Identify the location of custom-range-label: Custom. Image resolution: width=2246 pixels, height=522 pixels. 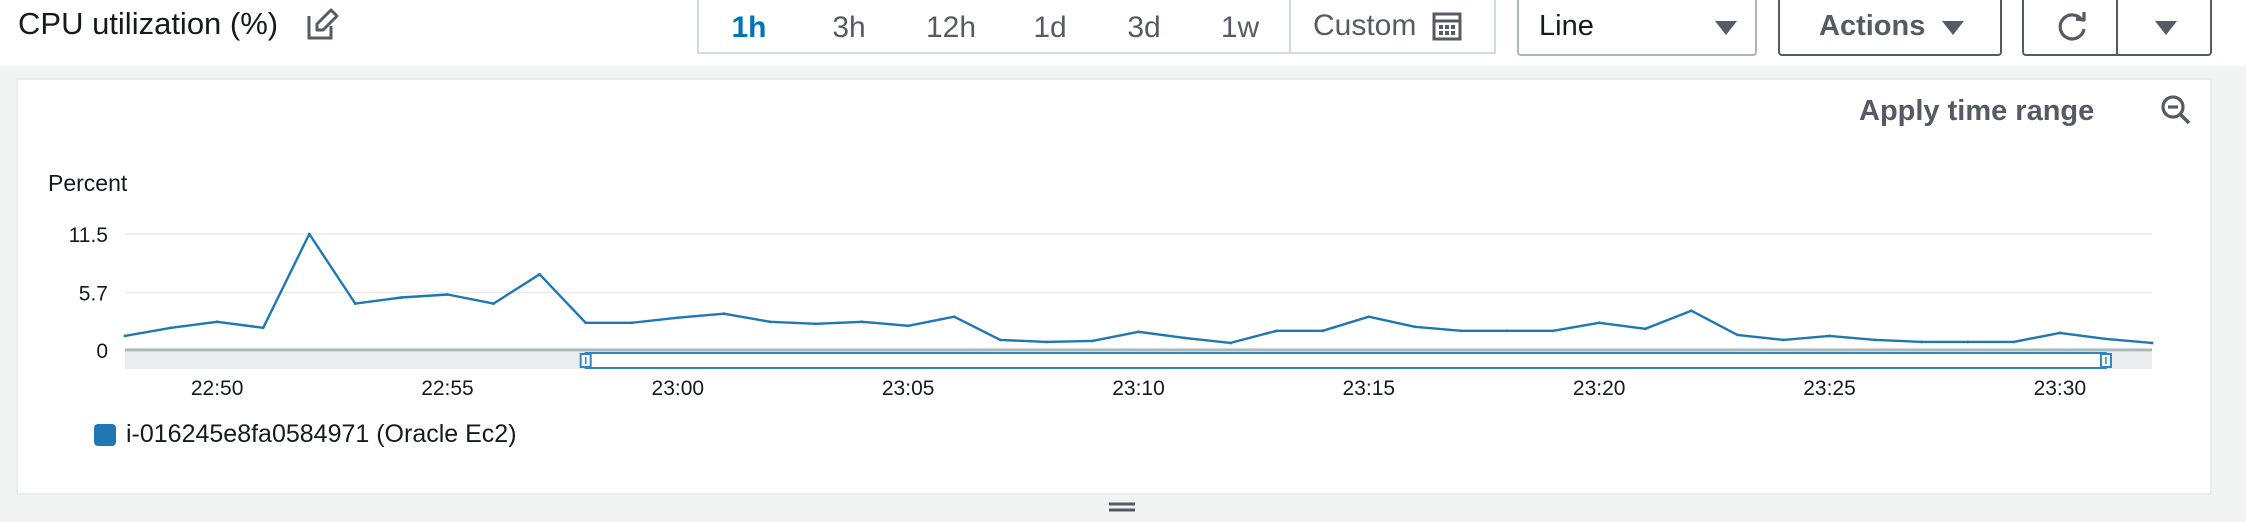
(1365, 25).